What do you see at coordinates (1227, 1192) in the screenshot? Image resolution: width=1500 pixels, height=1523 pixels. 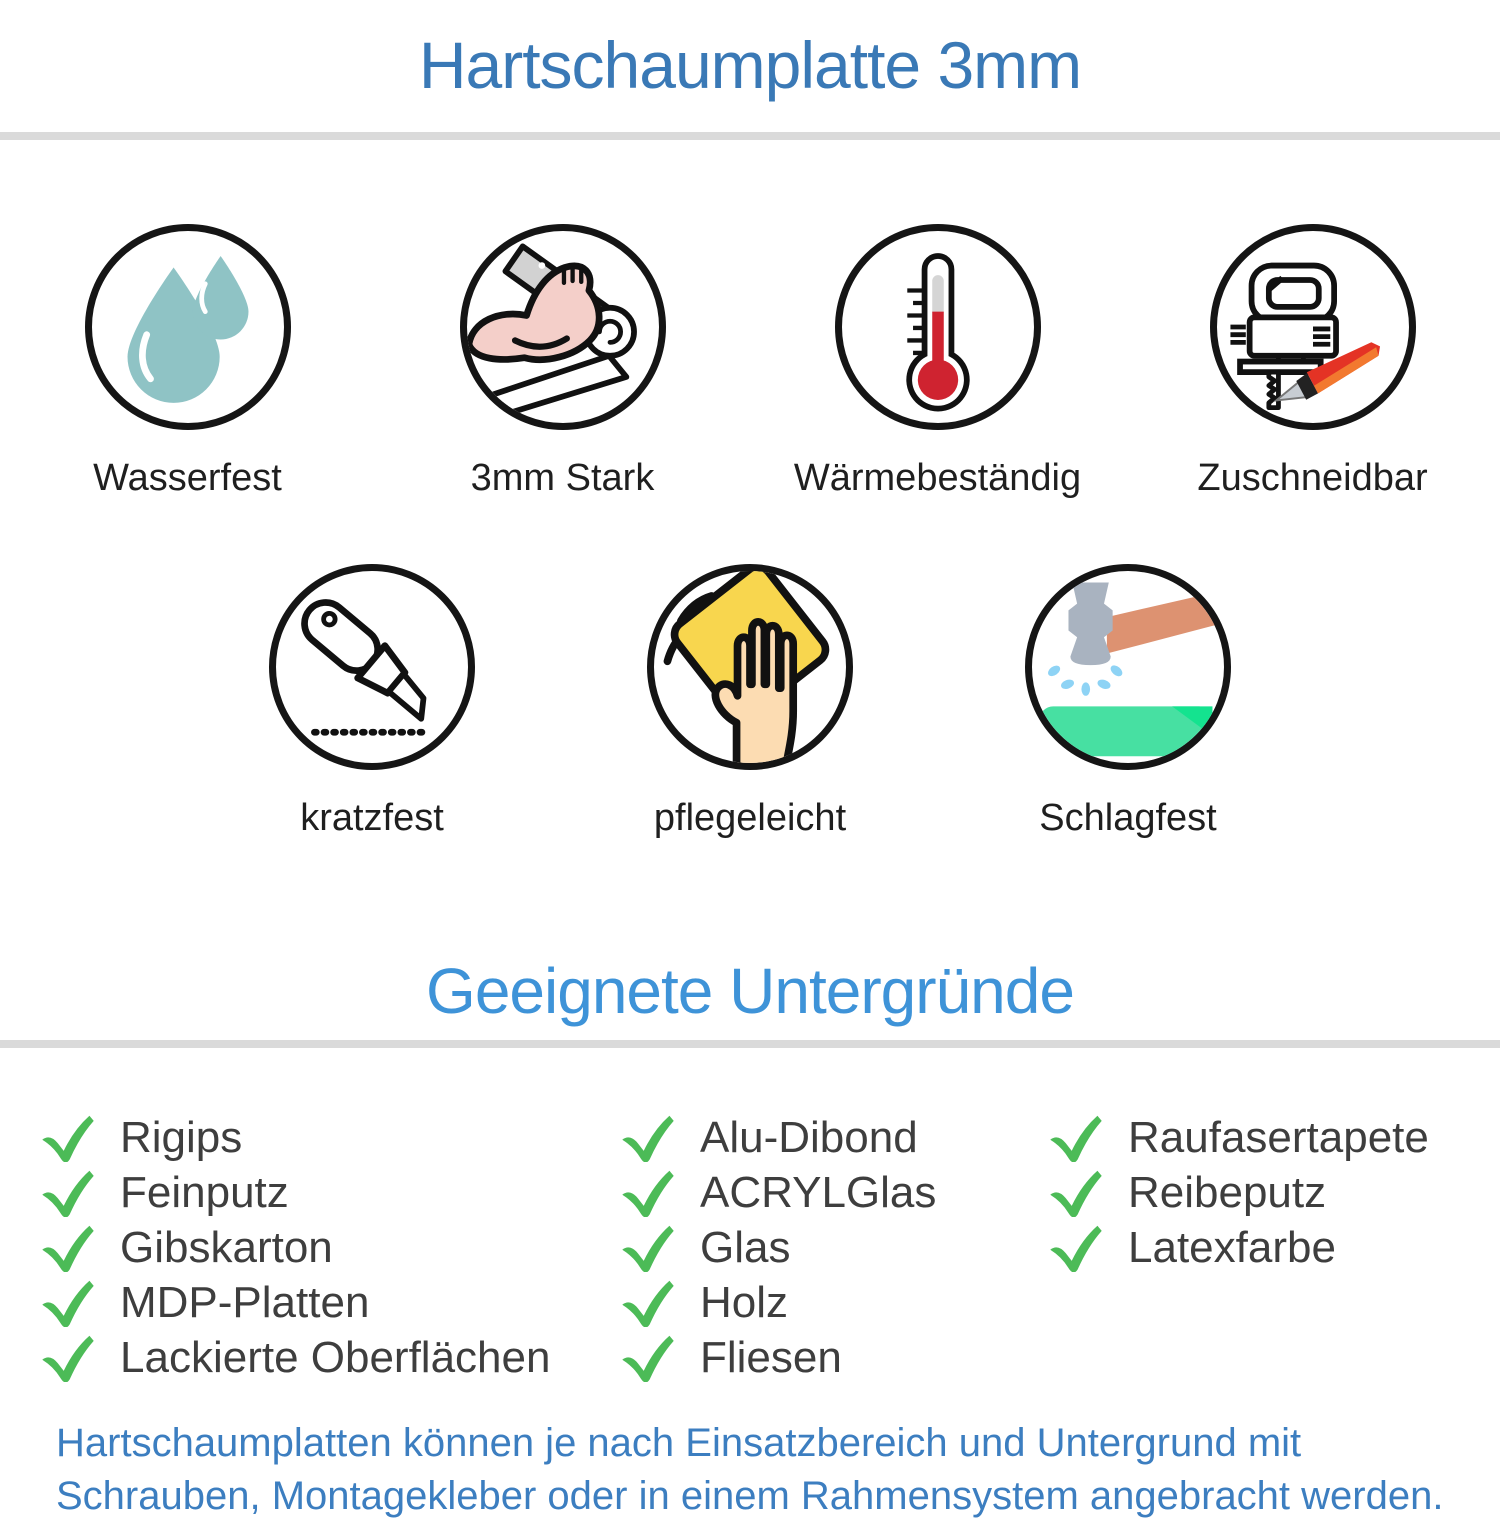 I see `substrate-label: Reibeputz` at bounding box center [1227, 1192].